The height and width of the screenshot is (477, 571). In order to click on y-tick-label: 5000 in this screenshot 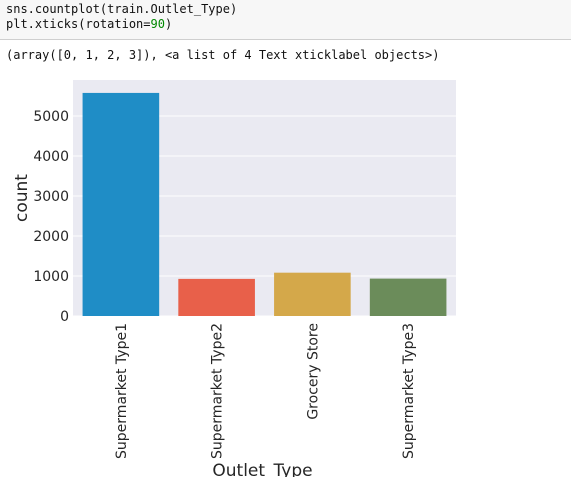, I will do `click(51, 117)`.